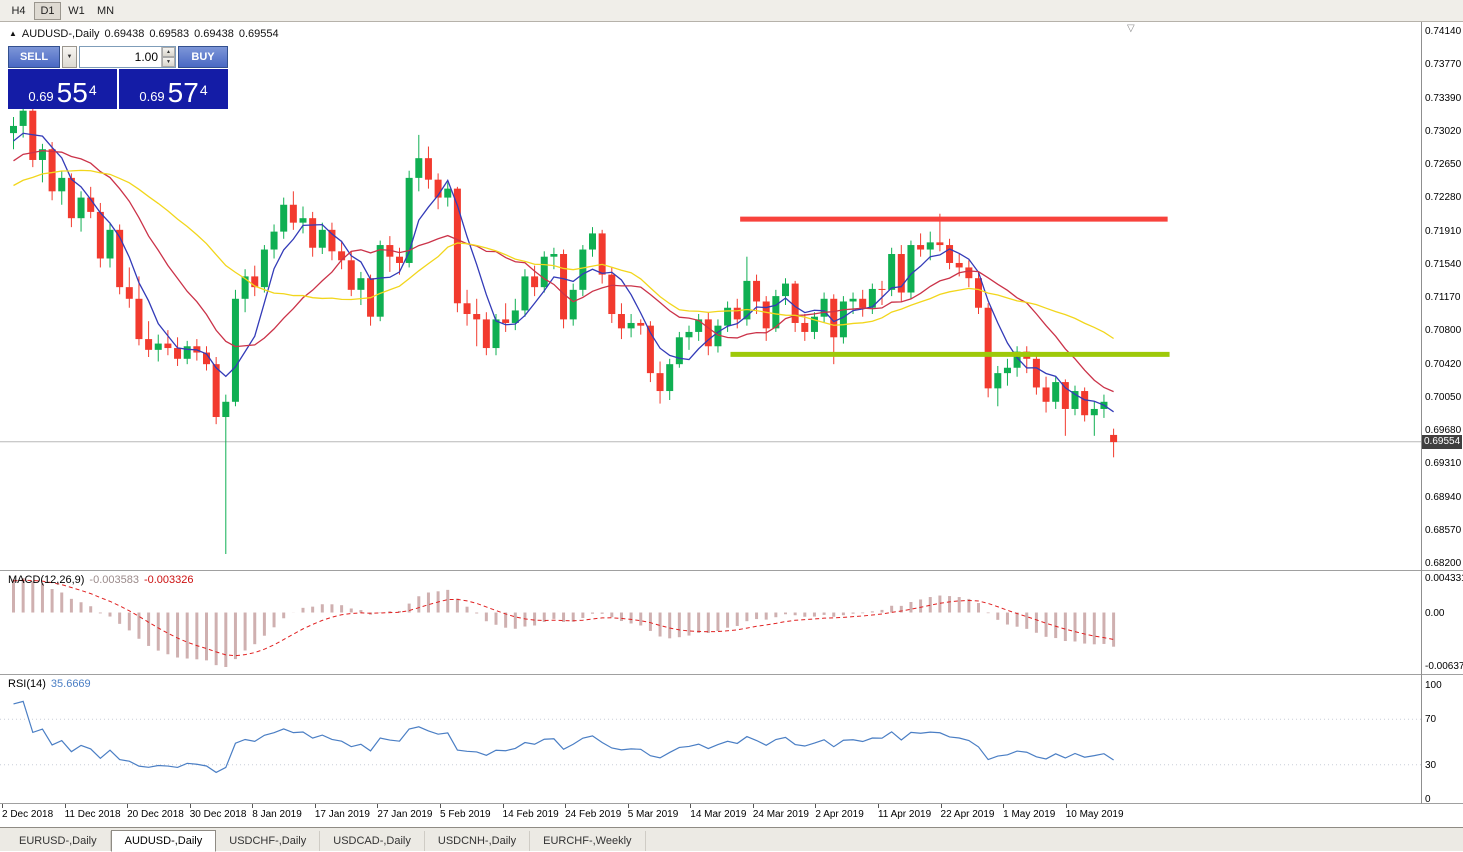 The image size is (1463, 852). I want to click on tab-usdchf-daily: USDCHF-,Daily, so click(268, 841).